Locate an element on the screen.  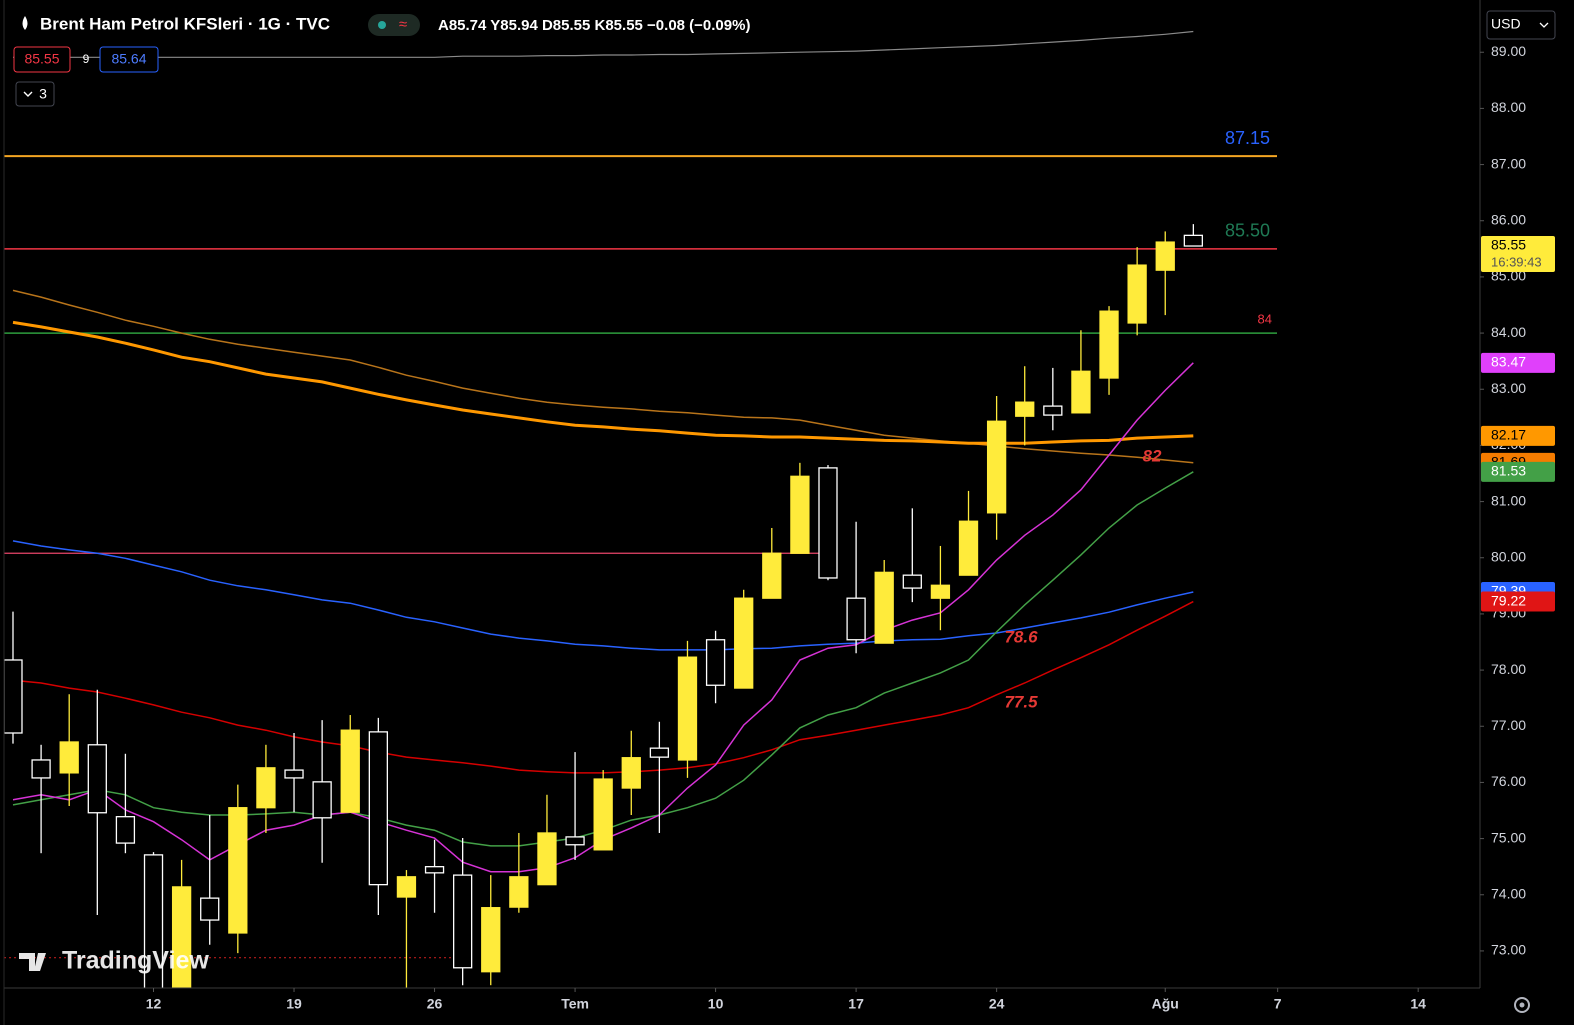
price-badge-label: 79.22 is located at coordinates (1508, 600).